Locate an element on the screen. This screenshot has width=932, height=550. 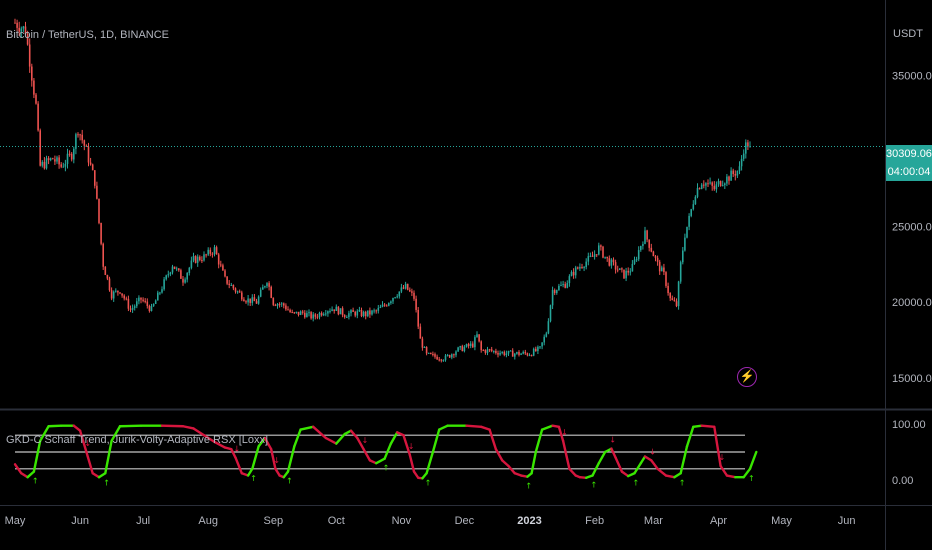
symbol-title: Bitcoin / TetherUS, 1D, BINANCE is located at coordinates (88, 35).